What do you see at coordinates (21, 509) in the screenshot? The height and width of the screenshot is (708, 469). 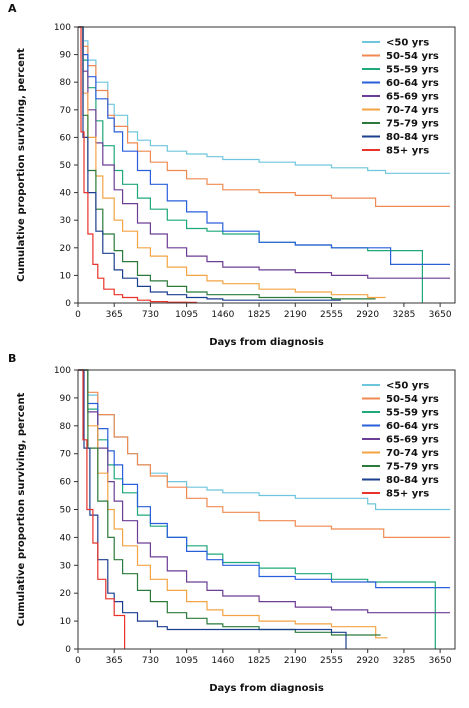 I see `y-axis-label-b: Cumulative proportion surviving, percent` at bounding box center [21, 509].